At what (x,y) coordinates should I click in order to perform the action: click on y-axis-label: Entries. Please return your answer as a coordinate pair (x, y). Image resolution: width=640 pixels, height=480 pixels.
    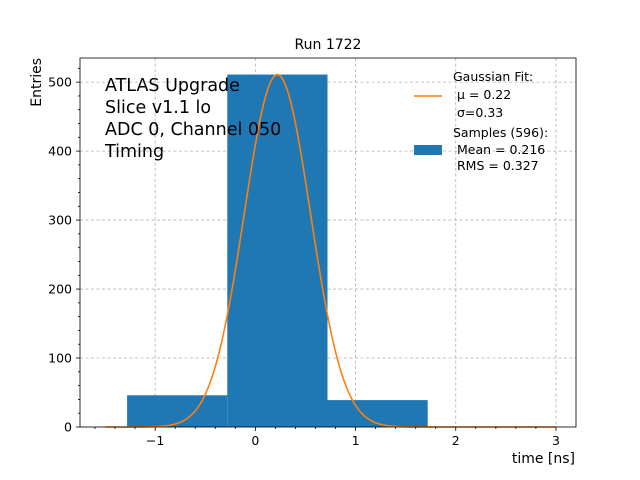
    Looking at the image, I should click on (37, 82).